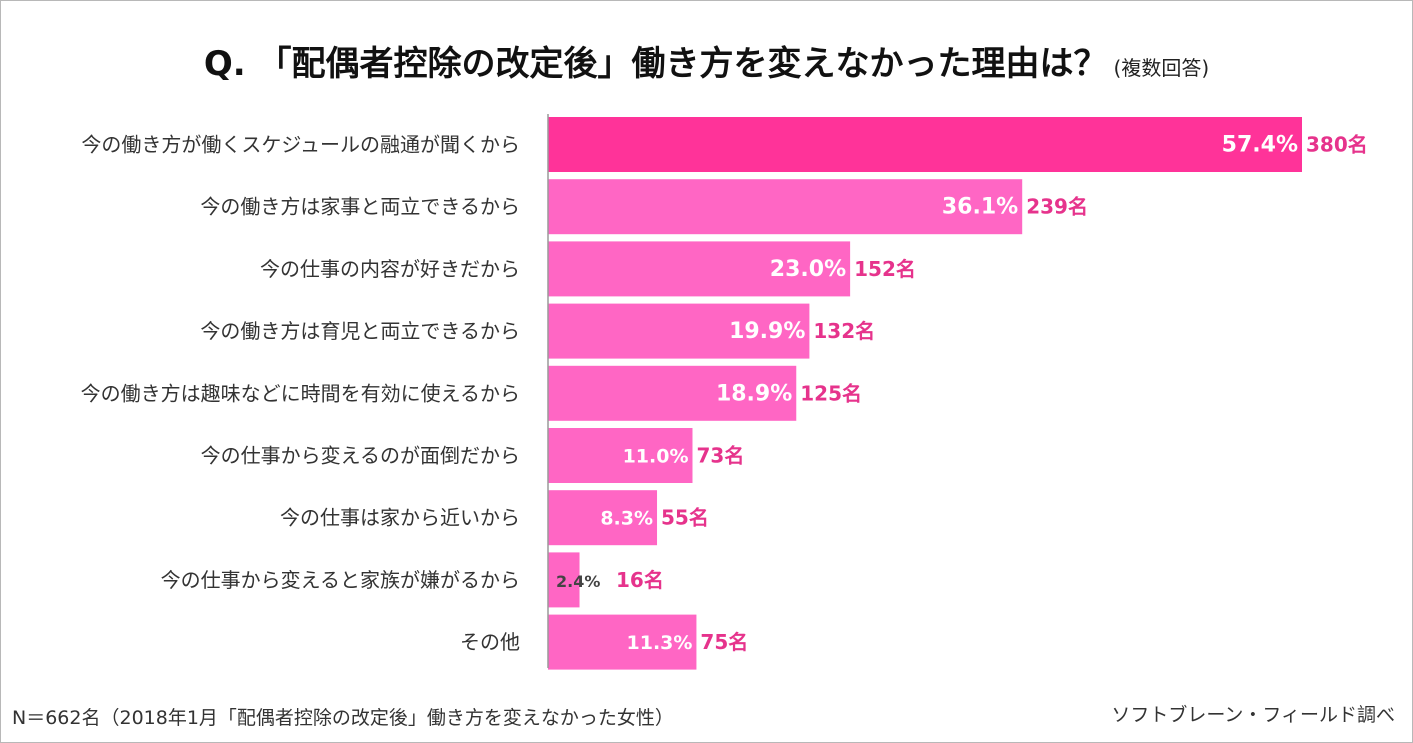  Describe the element at coordinates (980, 207) in the screenshot. I see `percent-label: 36.1%` at that location.